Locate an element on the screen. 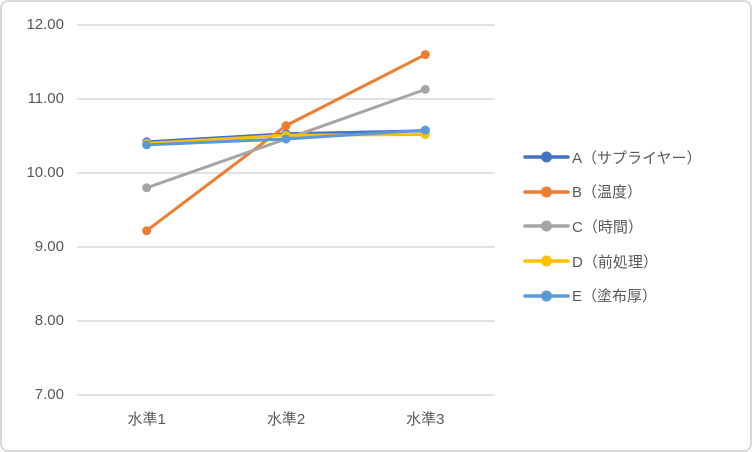  legend-item: D（前処理） is located at coordinates (612, 261).